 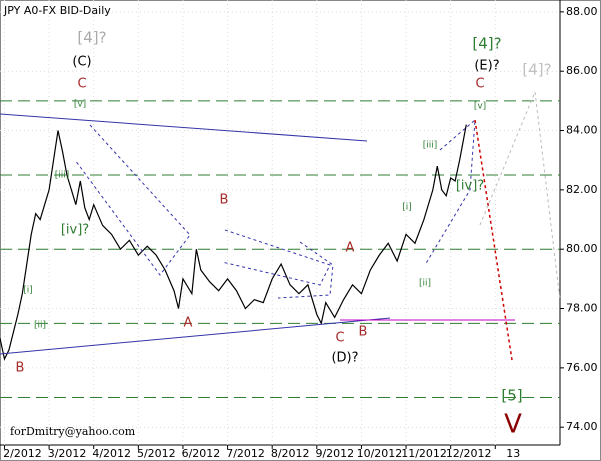 I want to click on y-tick-label: 84.00, so click(x=582, y=130).